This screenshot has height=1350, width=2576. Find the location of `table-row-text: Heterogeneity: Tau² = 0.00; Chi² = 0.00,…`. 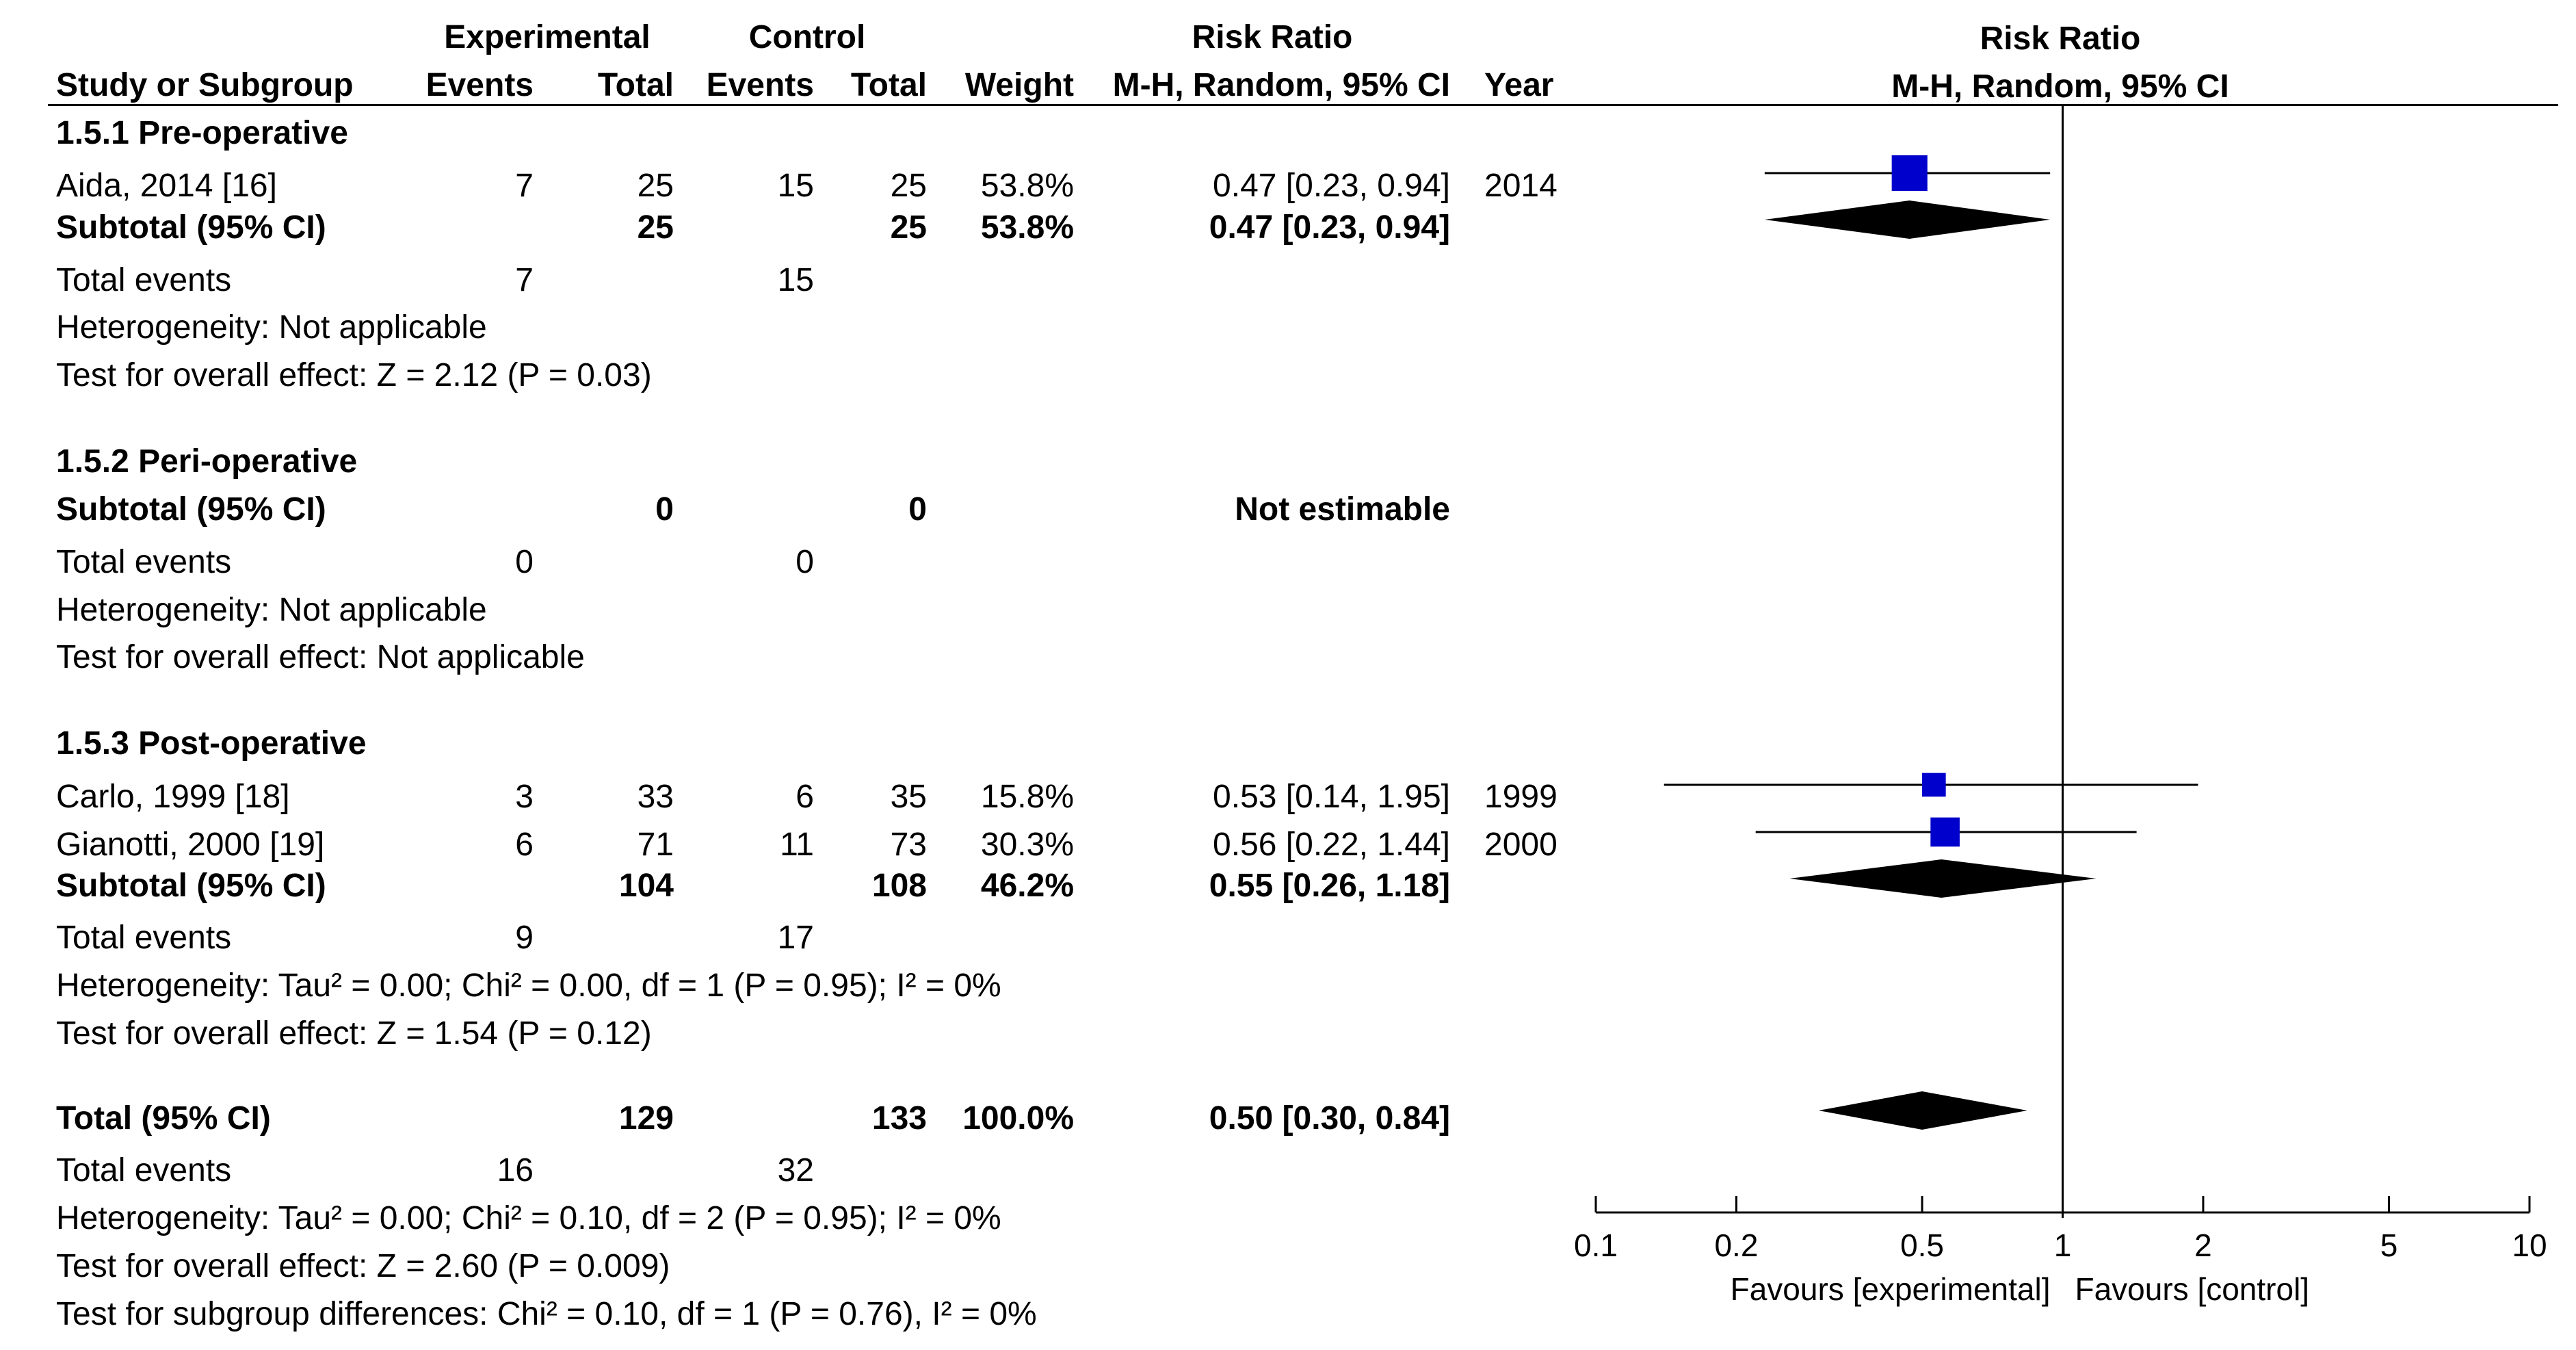

table-row-text: Heterogeneity: Tau² = 0.00; Chi² = 0.00,… is located at coordinates (797, 986).